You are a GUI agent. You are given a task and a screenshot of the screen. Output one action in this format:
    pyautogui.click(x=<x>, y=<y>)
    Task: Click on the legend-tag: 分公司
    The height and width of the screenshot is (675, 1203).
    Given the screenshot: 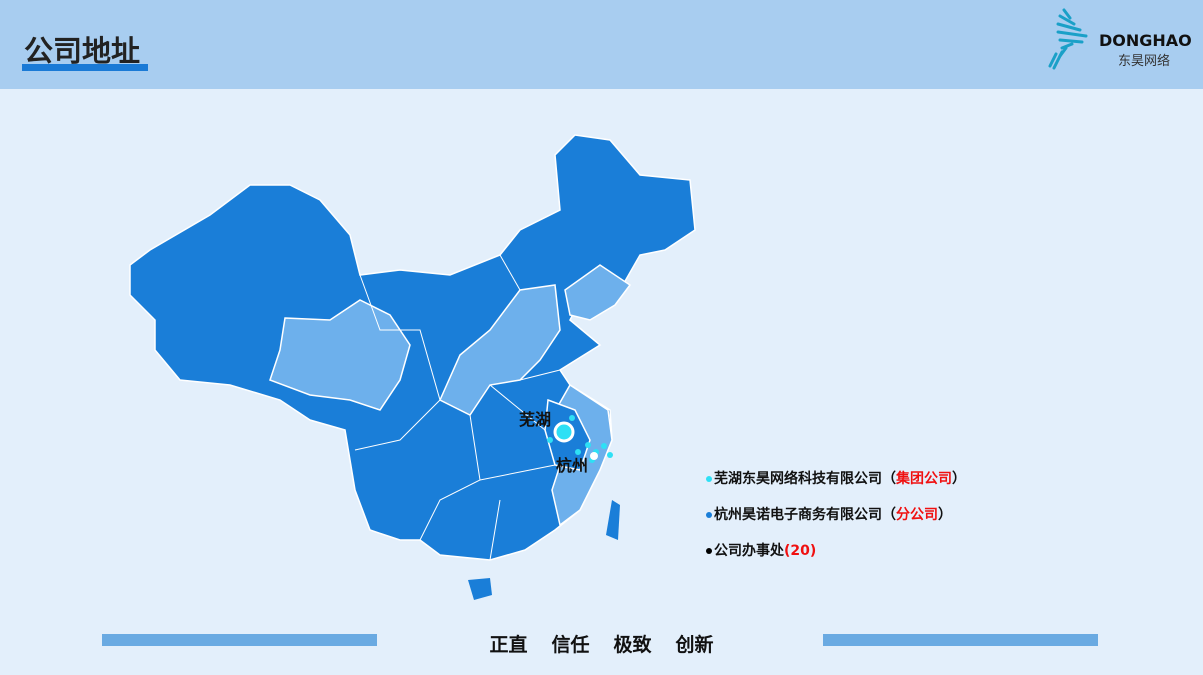 What is the action you would take?
    pyautogui.click(x=917, y=515)
    